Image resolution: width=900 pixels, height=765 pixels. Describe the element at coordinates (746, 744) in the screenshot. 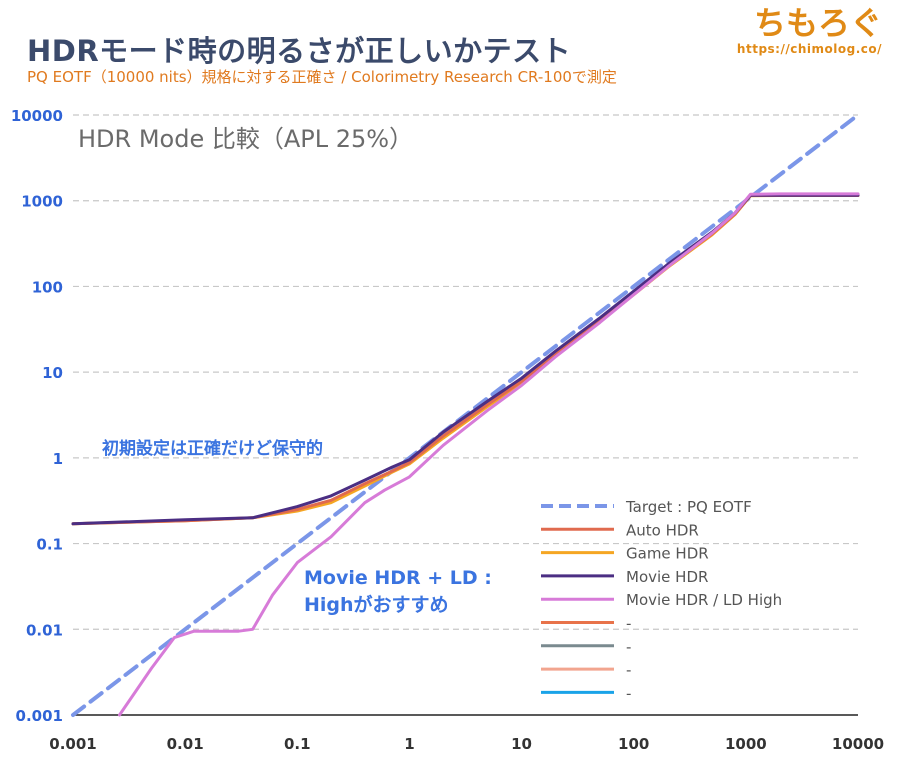

I see `x-tick-label: 1000` at that location.